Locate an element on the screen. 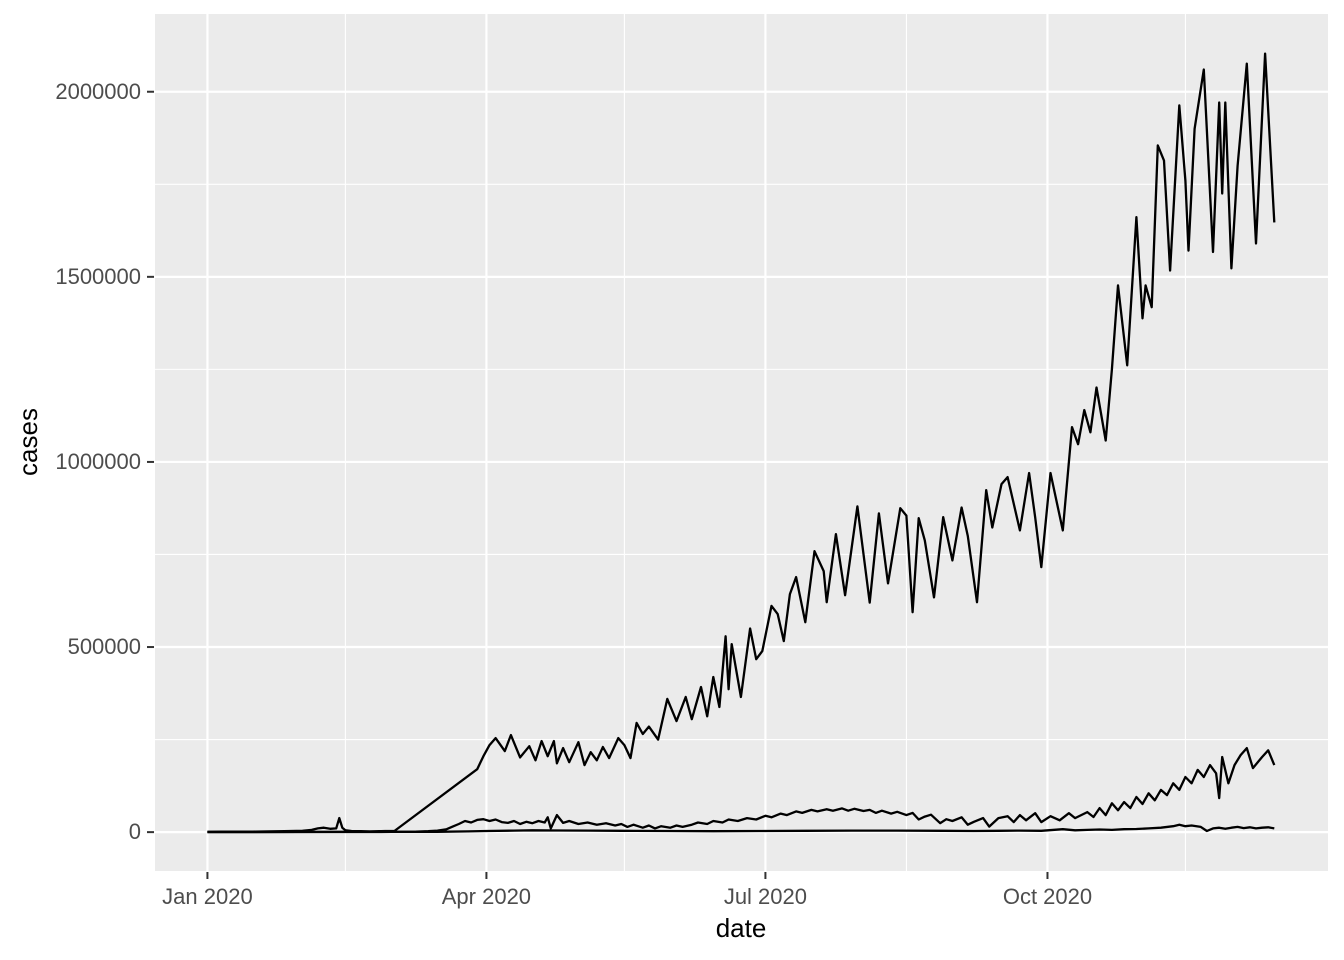 The image size is (1344, 960). y-tick-label: 2000000 is located at coordinates (98, 91).